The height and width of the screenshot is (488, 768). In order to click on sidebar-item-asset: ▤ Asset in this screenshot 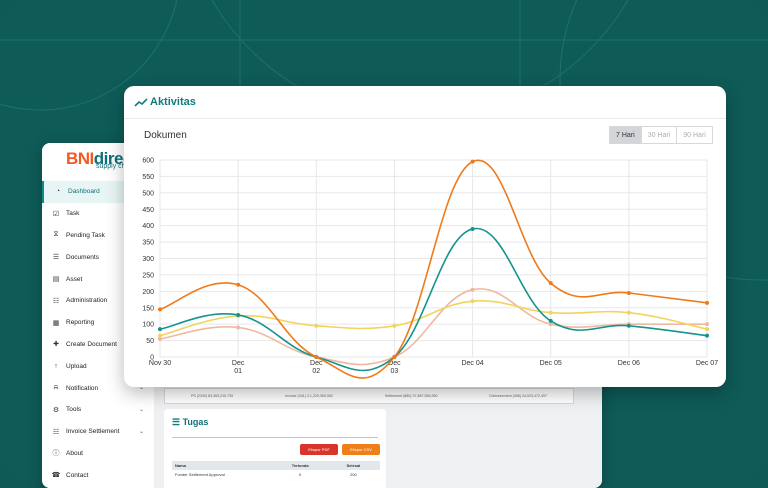, I will do `click(98, 279)`.